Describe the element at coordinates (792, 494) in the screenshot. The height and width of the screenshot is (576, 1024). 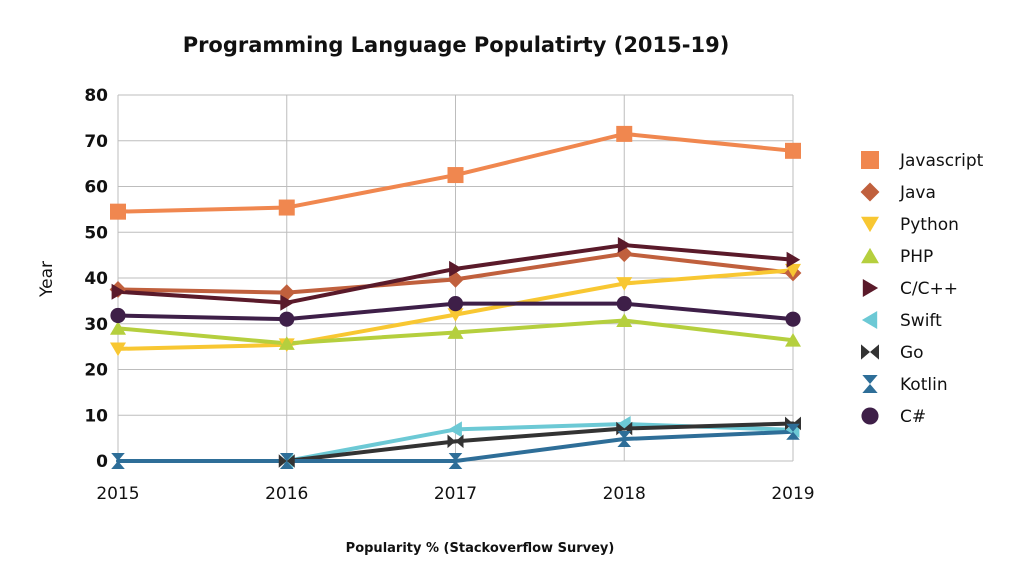
I see `x-tick-label: 2019` at that location.